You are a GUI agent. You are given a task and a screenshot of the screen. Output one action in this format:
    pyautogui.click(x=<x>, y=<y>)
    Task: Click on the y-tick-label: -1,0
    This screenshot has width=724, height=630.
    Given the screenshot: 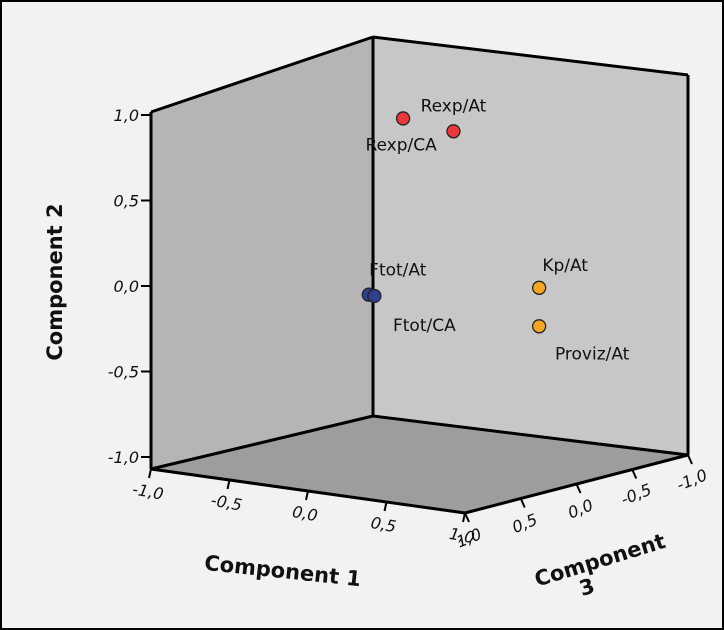 What is the action you would take?
    pyautogui.click(x=123, y=457)
    